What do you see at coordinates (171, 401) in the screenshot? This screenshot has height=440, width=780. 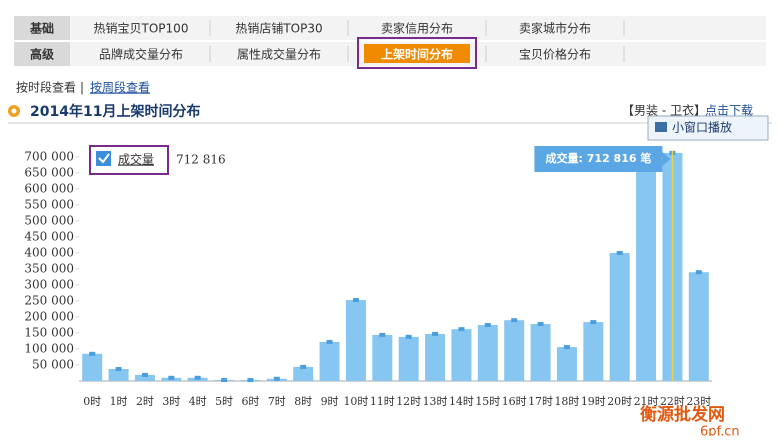 I see `x-tick-label: 3时` at bounding box center [171, 401].